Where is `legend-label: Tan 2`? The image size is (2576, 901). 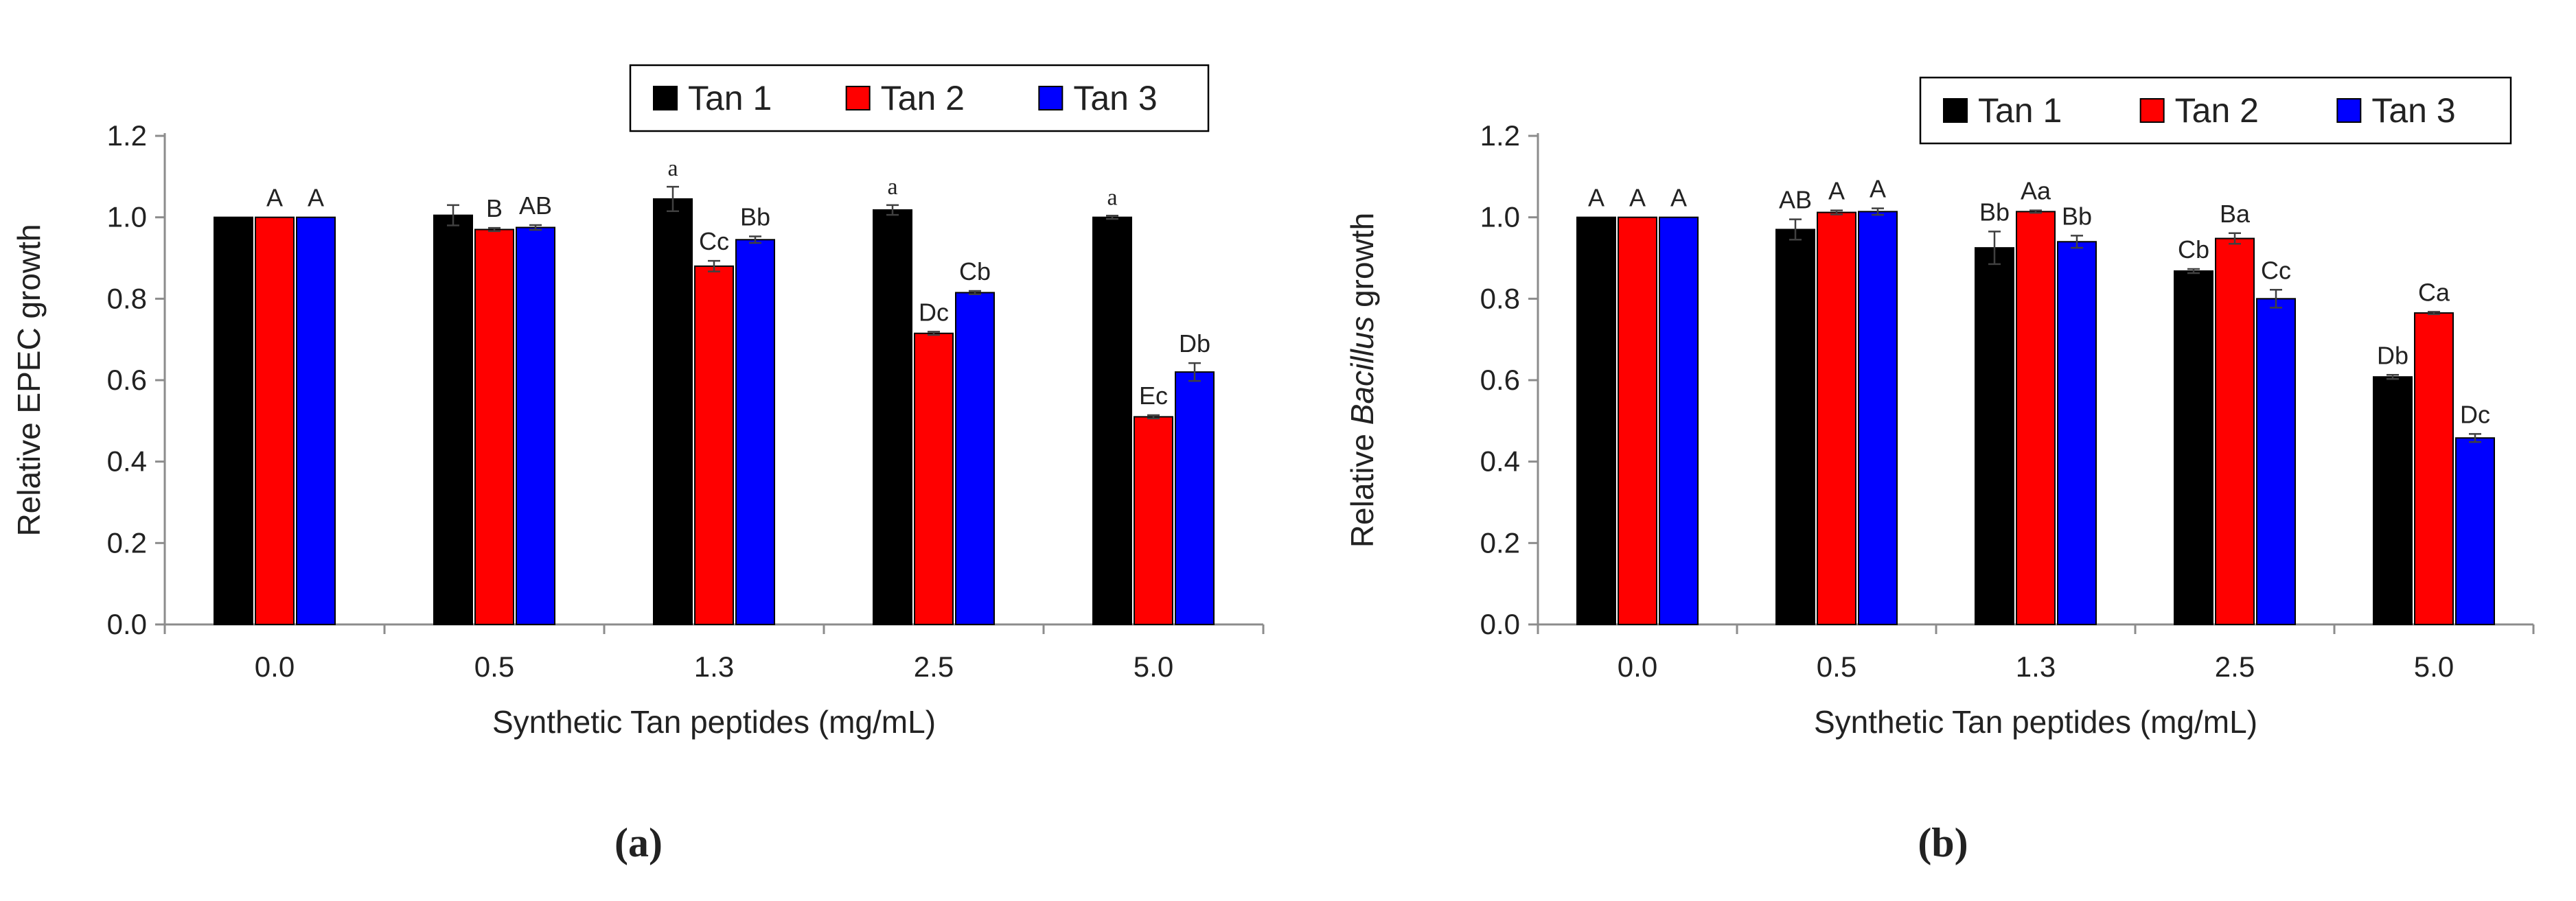 legend-label: Tan 2 is located at coordinates (923, 98).